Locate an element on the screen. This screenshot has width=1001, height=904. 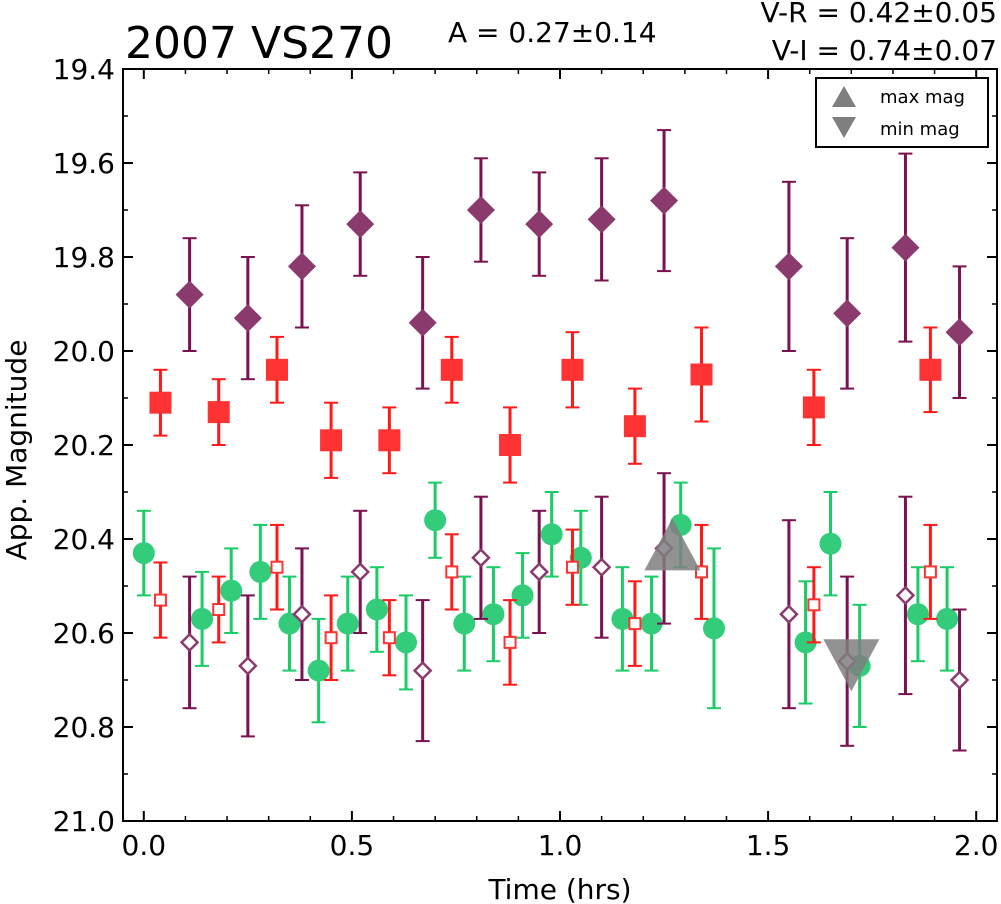
x-tick-label: 2.0 is located at coordinates (976, 845).